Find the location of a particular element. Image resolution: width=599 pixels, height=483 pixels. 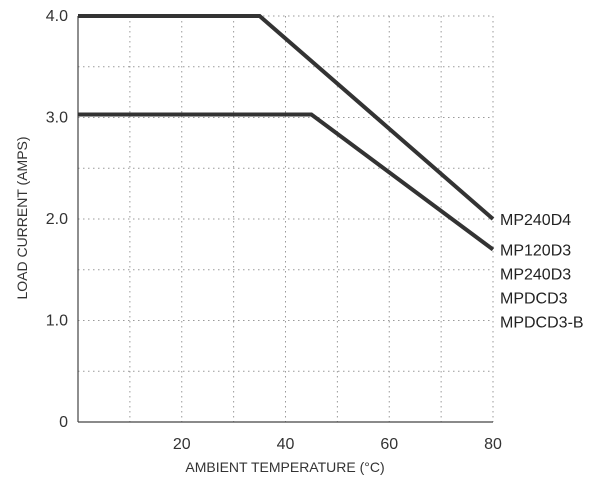

y-tick-label: 1.0 is located at coordinates (57, 321).